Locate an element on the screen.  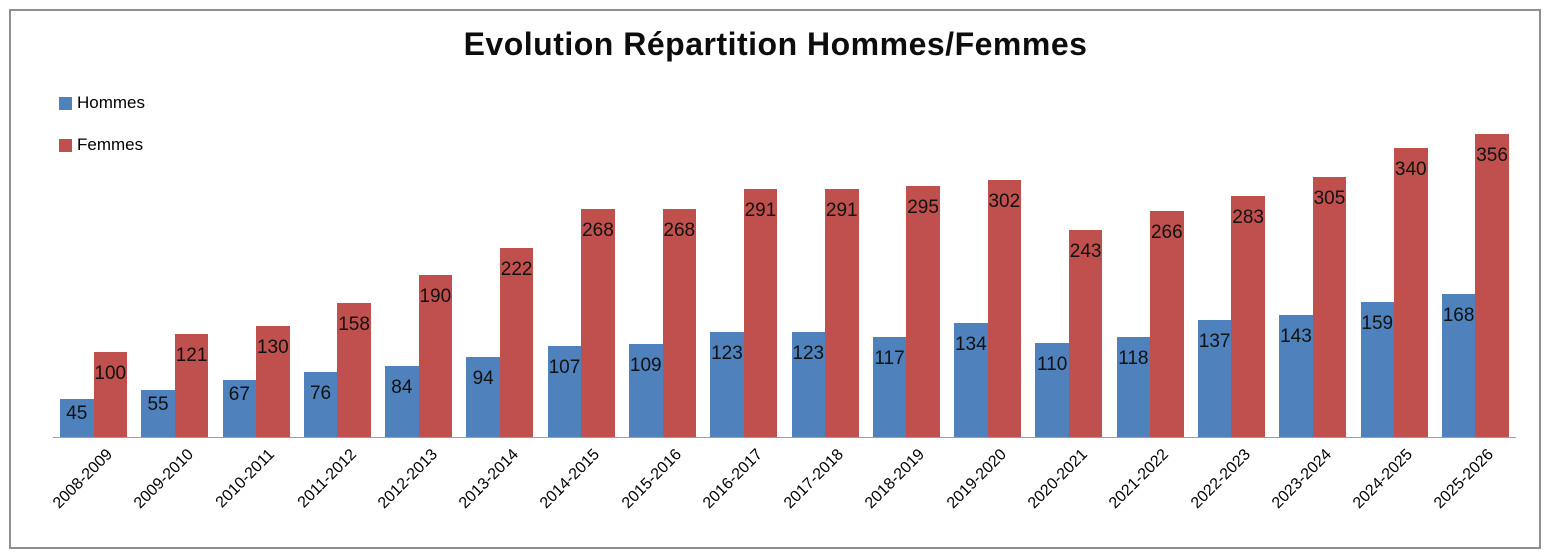
x-axis-label: 2021-2022 is located at coordinates (1139, 479).